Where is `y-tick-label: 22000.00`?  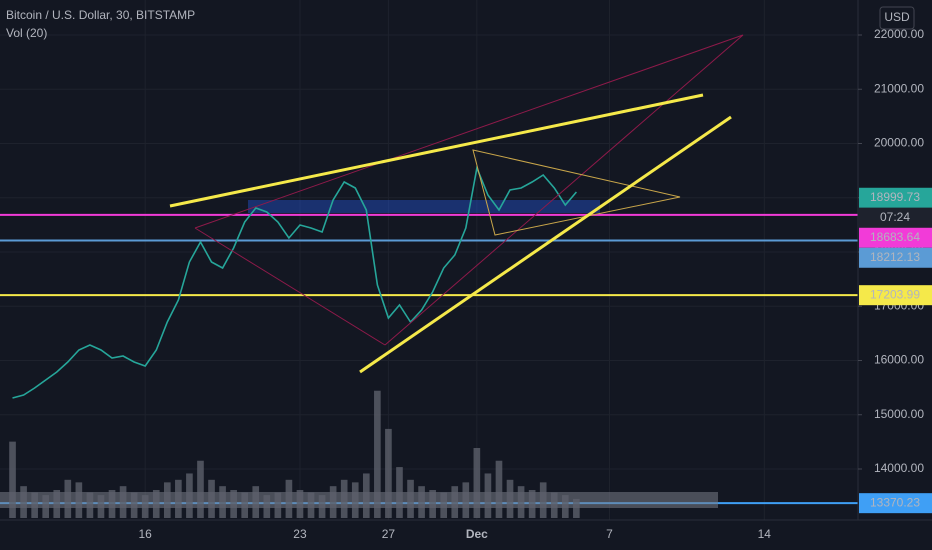 y-tick-label: 22000.00 is located at coordinates (899, 34).